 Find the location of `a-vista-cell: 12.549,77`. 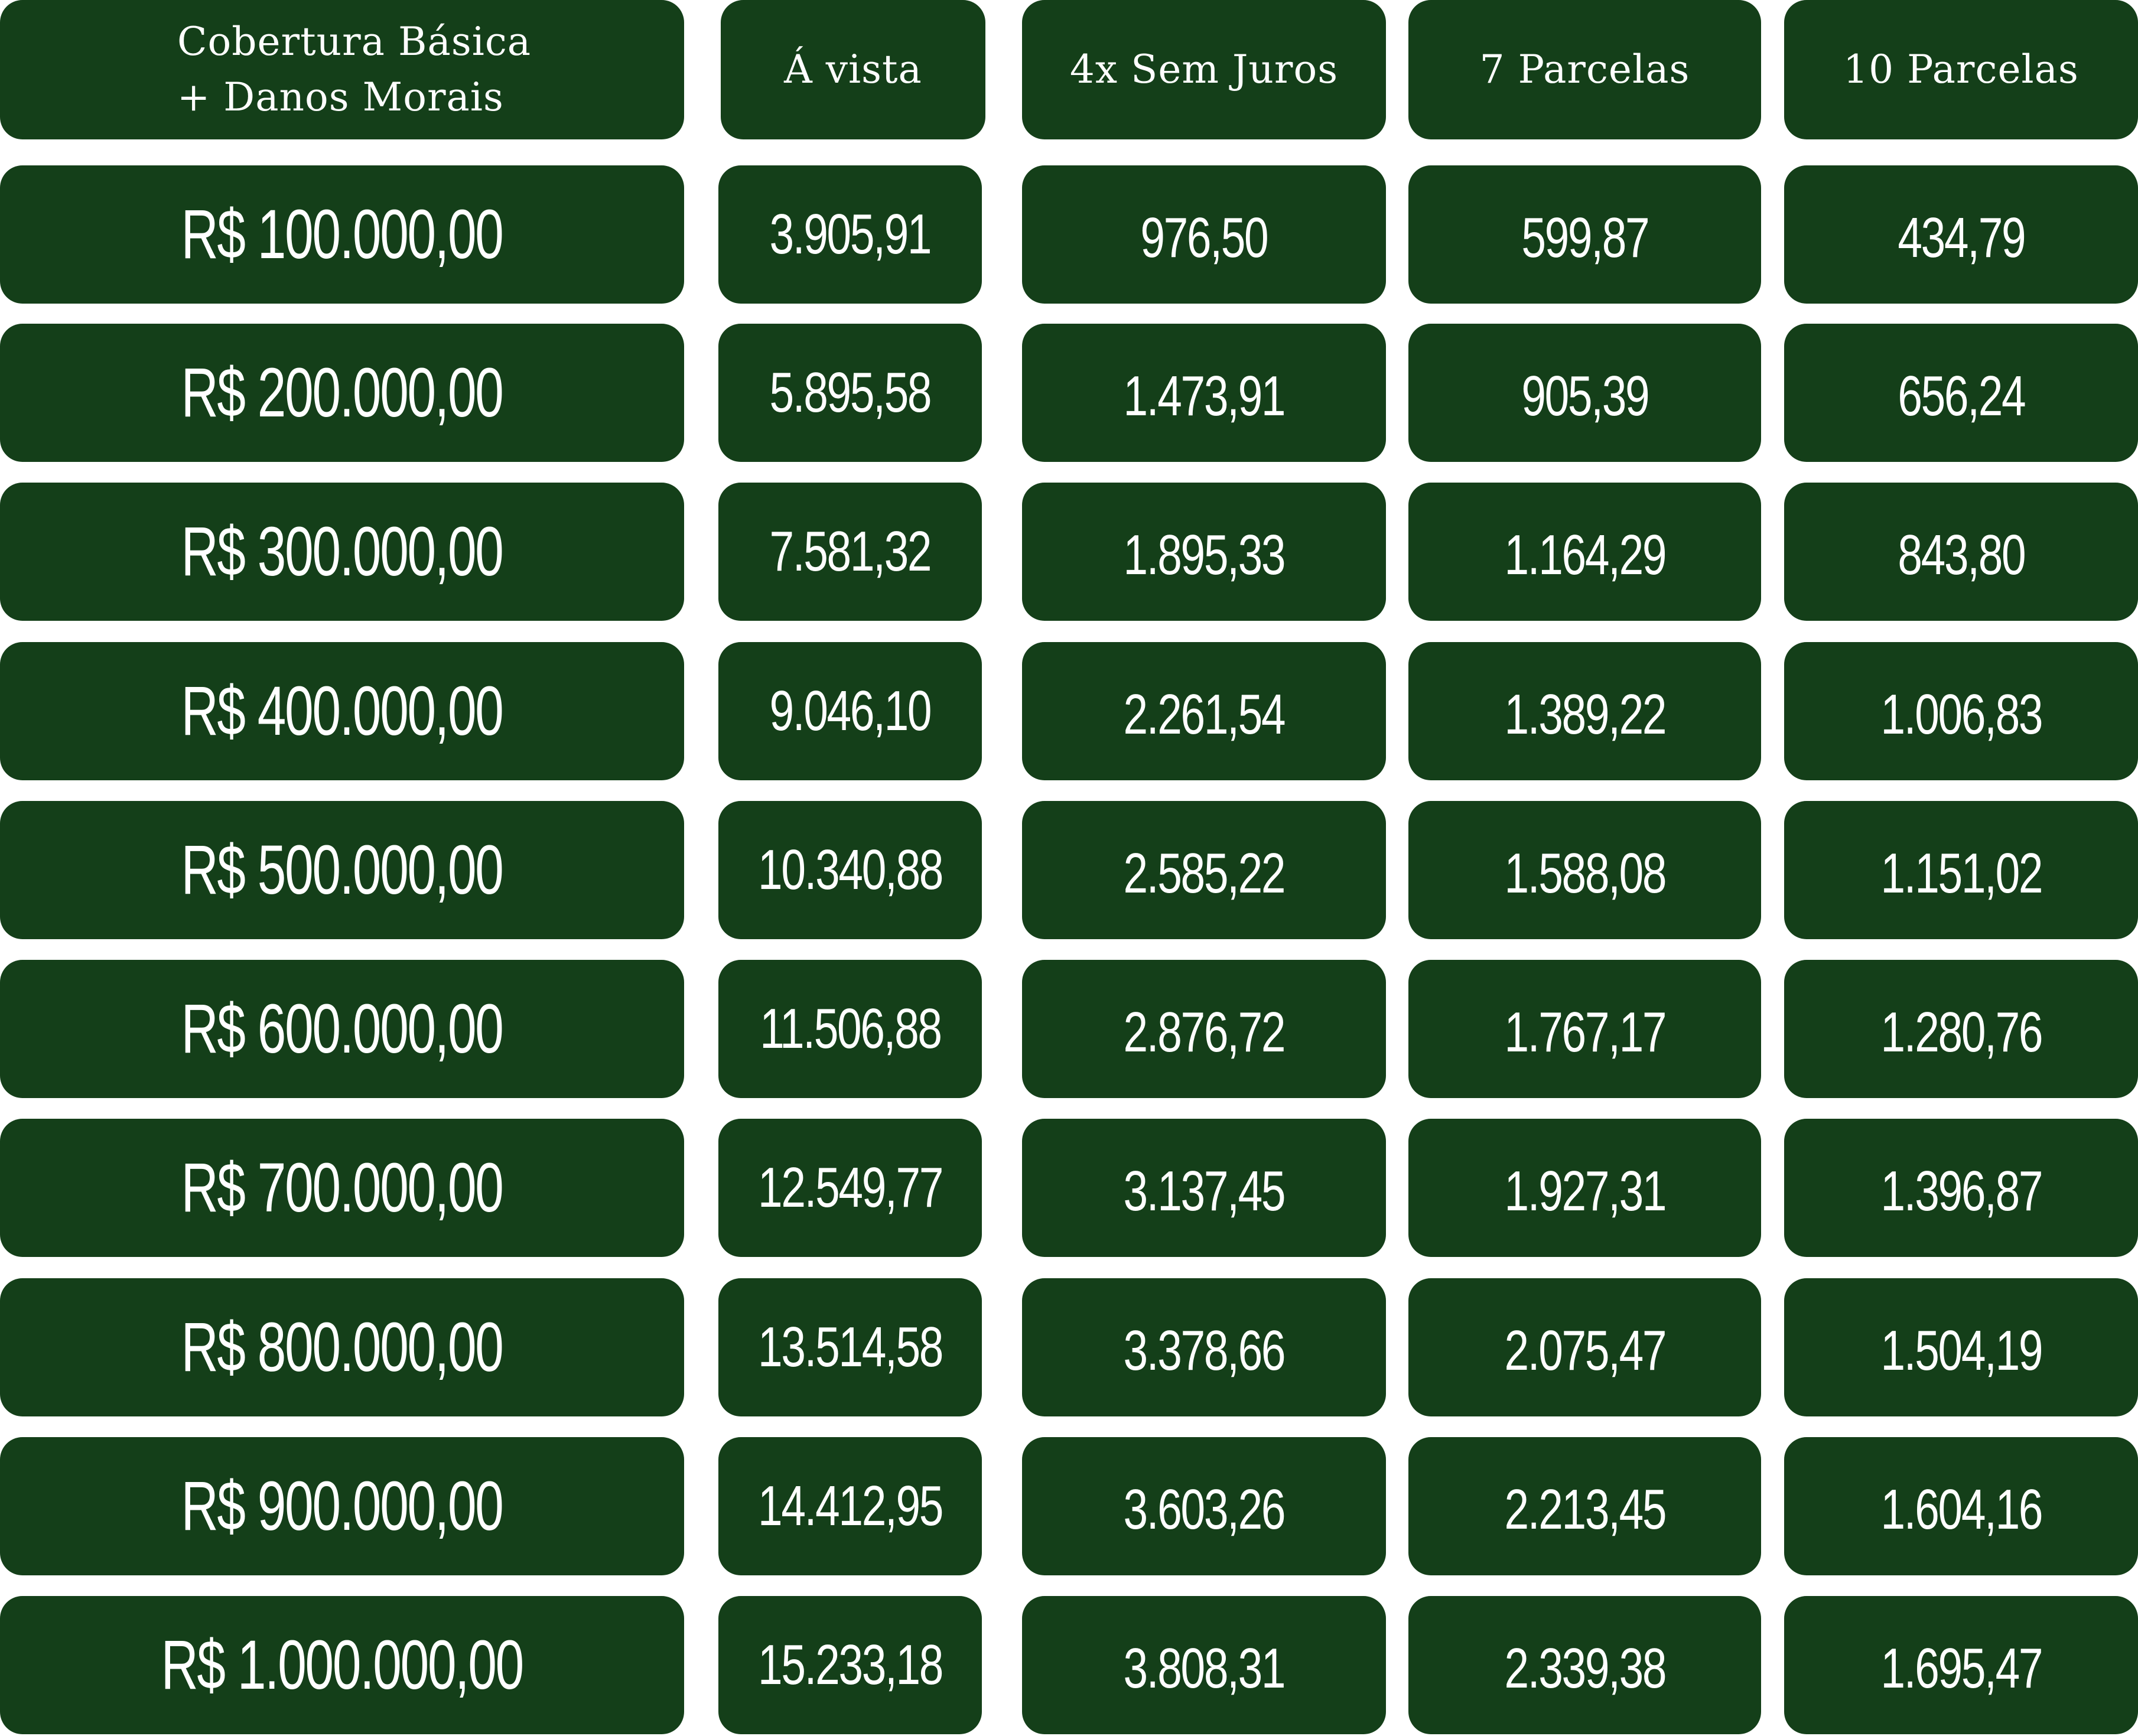

a-vista-cell: 12.549,77 is located at coordinates (850, 1188).